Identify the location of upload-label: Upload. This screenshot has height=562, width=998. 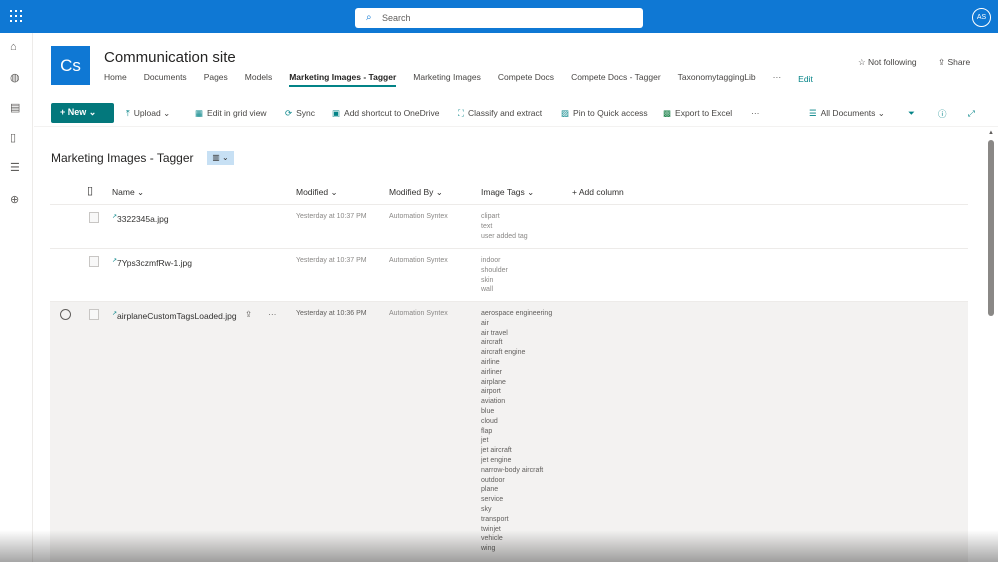
(147, 113).